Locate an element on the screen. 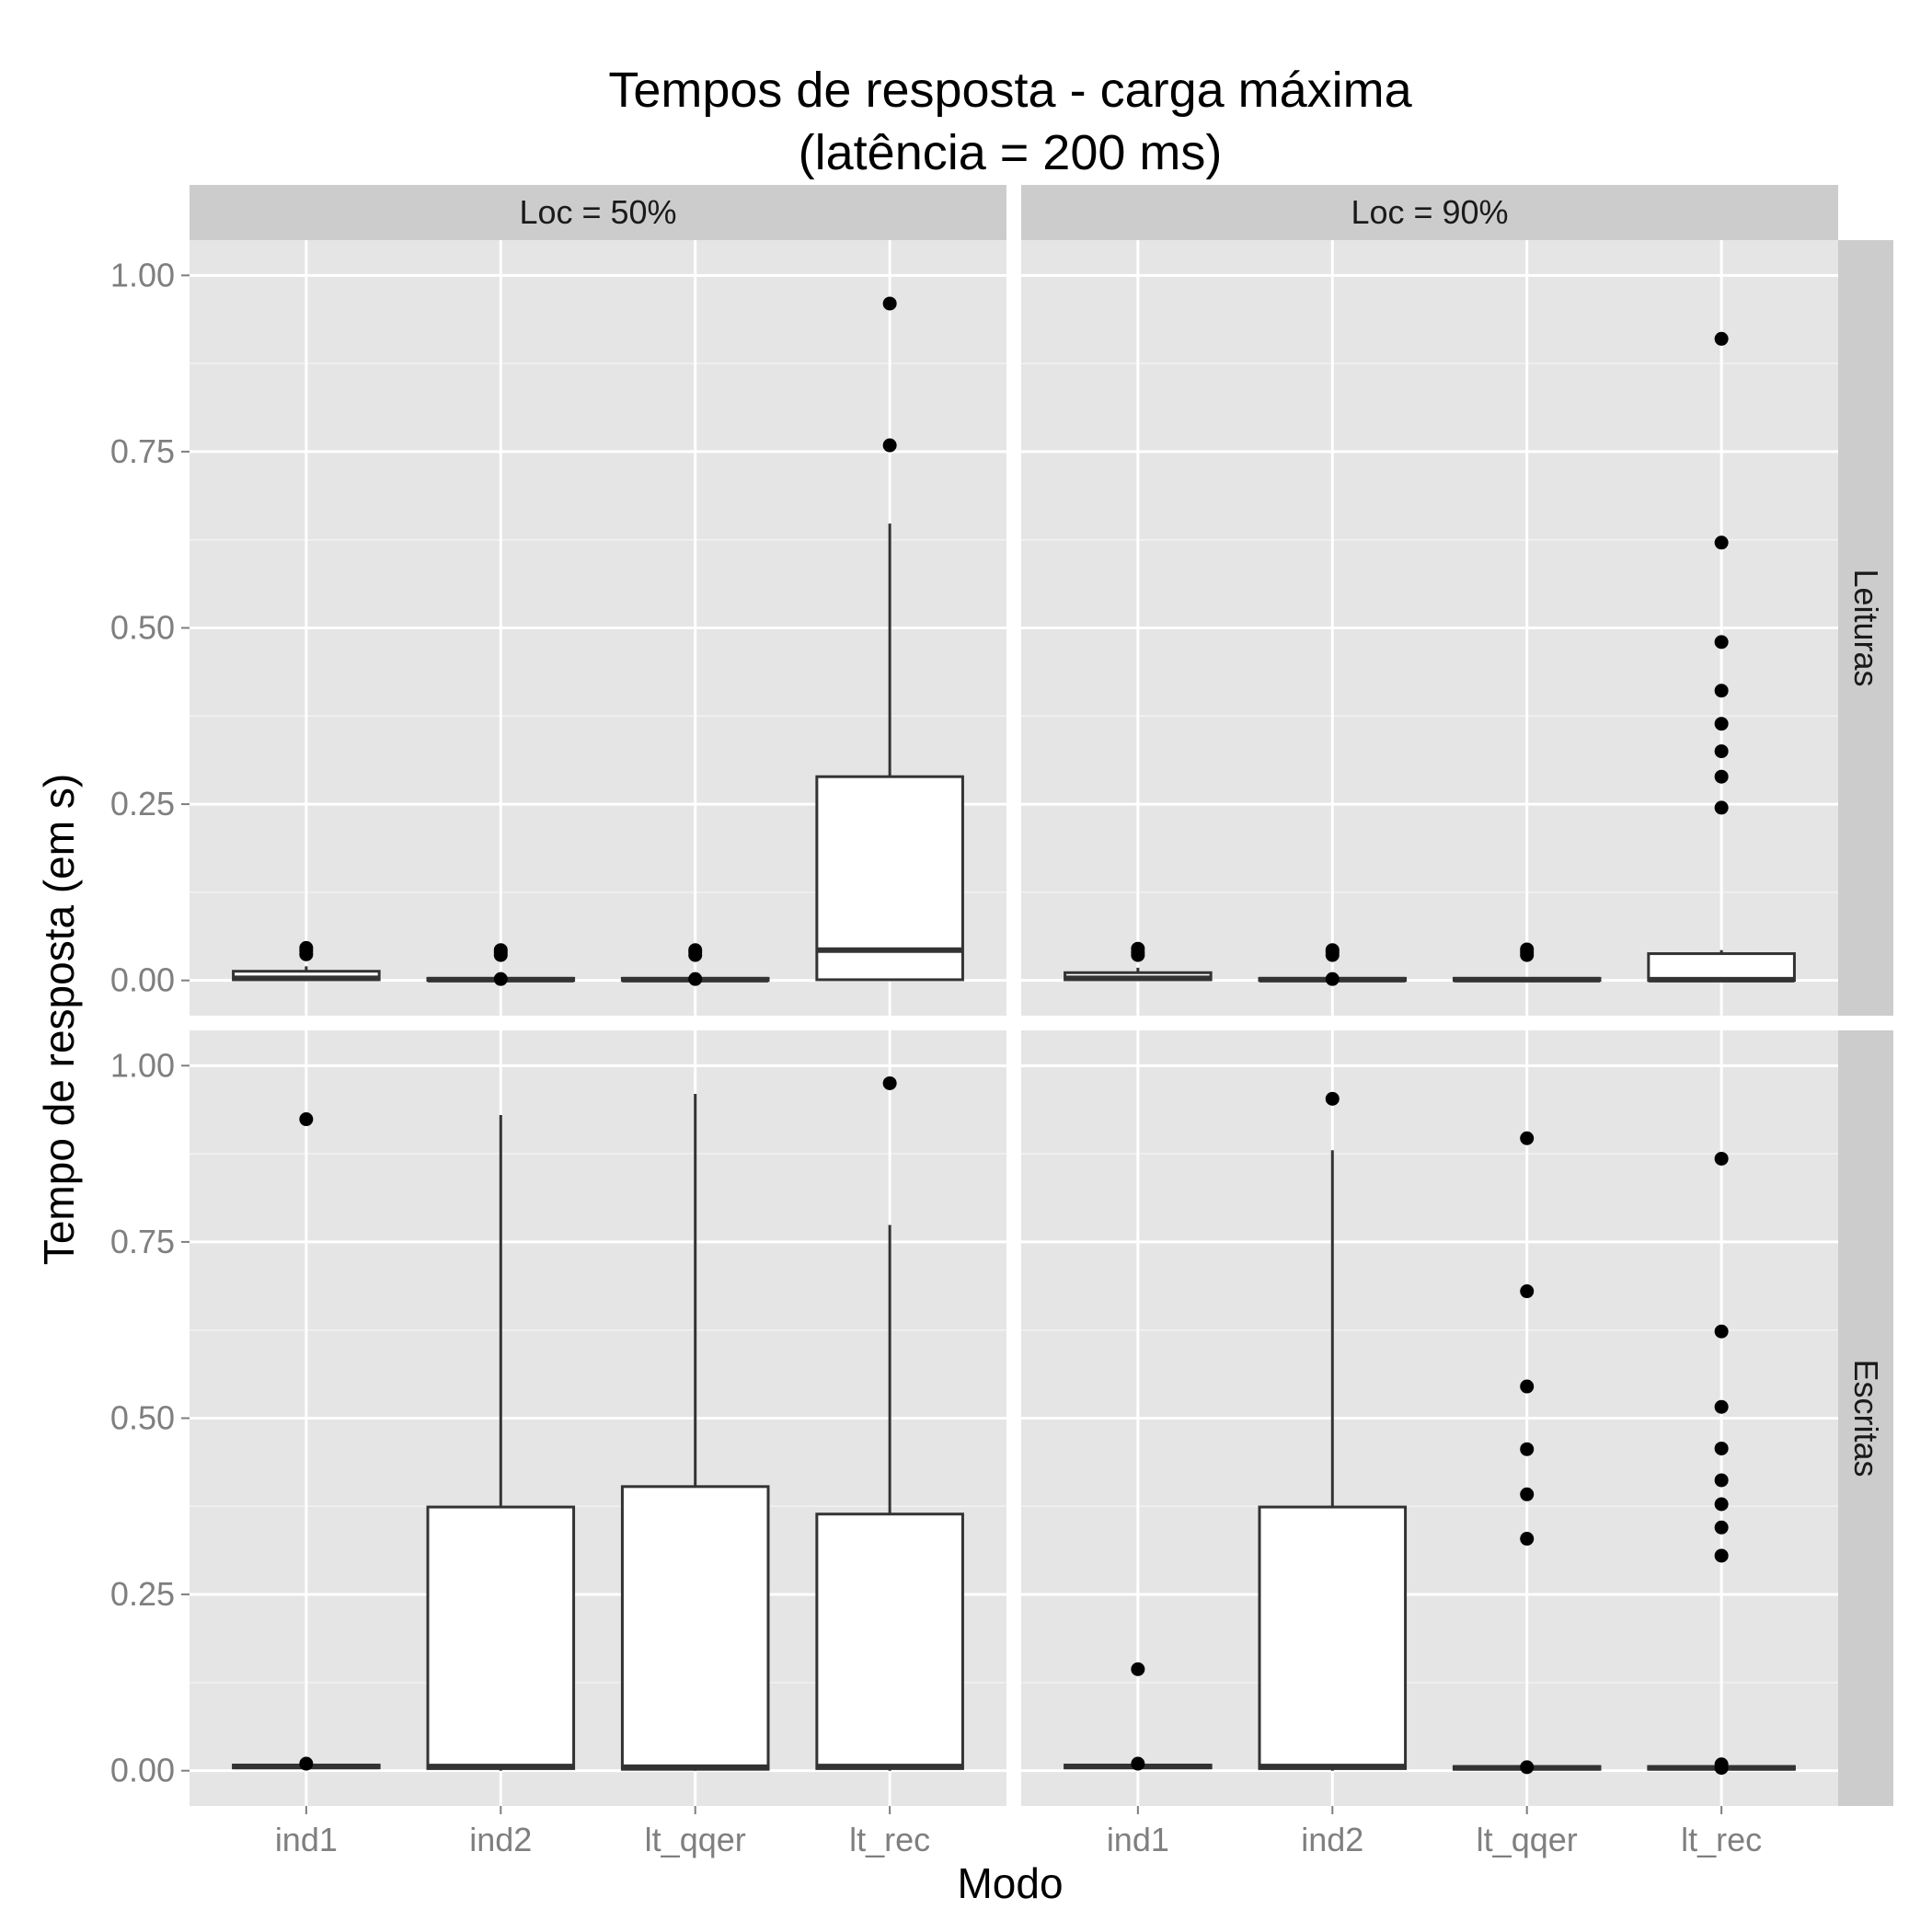 The height and width of the screenshot is (1932, 1932). y-axis-title: Tempo de resposta (em s) is located at coordinates (59, 1020).